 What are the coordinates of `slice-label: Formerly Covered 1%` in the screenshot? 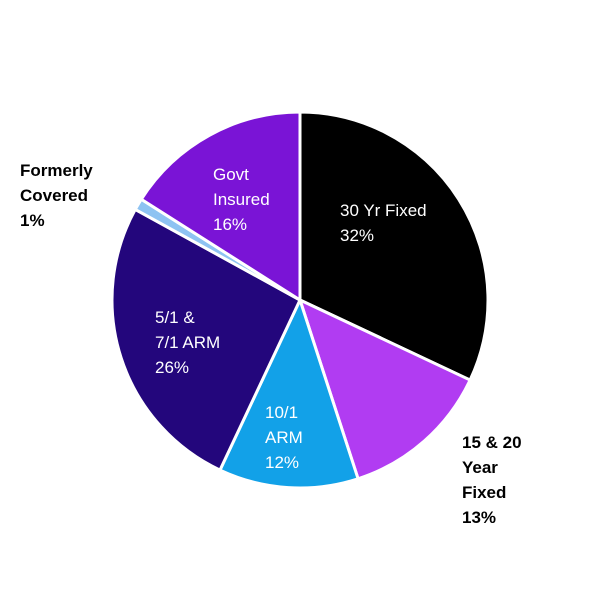 It's located at (56, 195).